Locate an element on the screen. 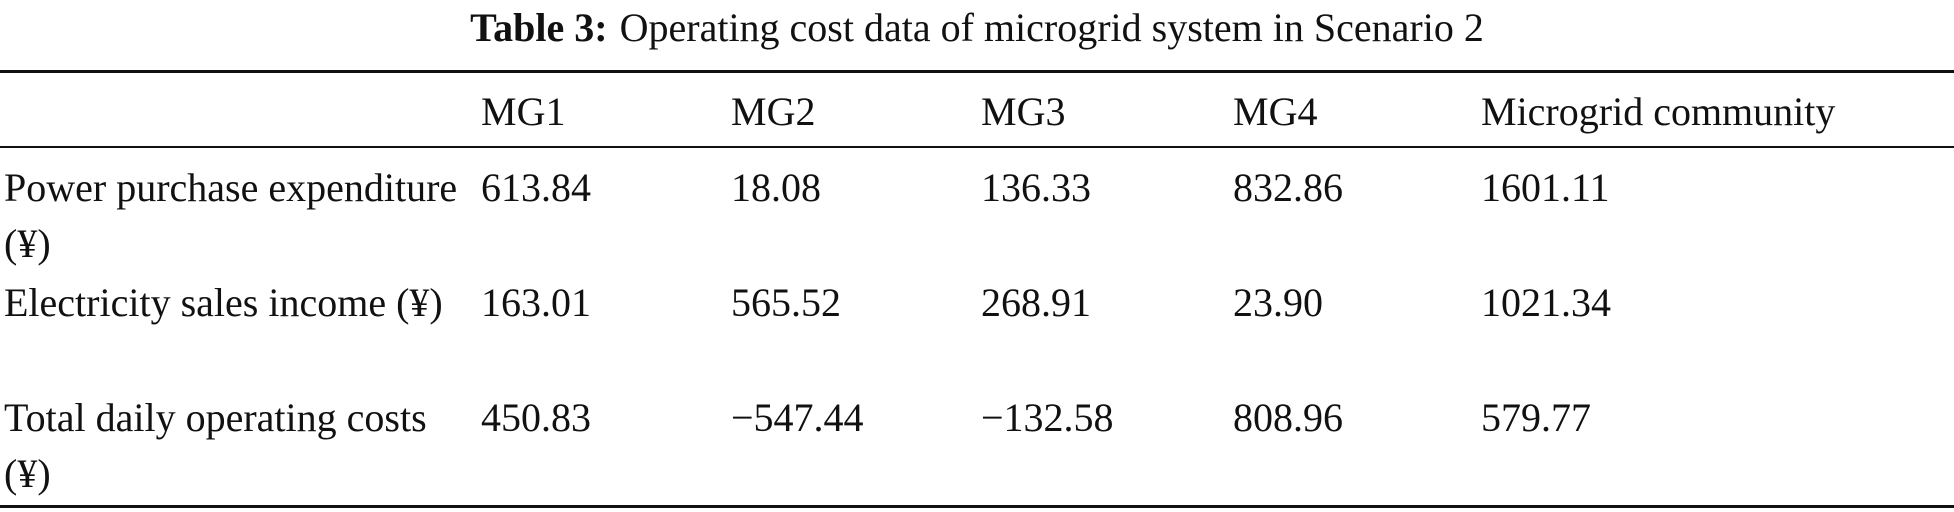 Image resolution: width=1954 pixels, height=512 pixels. table-cell: 23.90 is located at coordinates (1278, 302).